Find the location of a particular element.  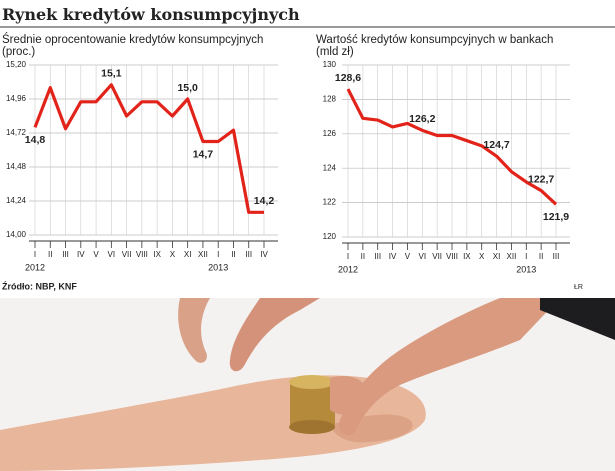

credit: ŁR is located at coordinates (578, 287).